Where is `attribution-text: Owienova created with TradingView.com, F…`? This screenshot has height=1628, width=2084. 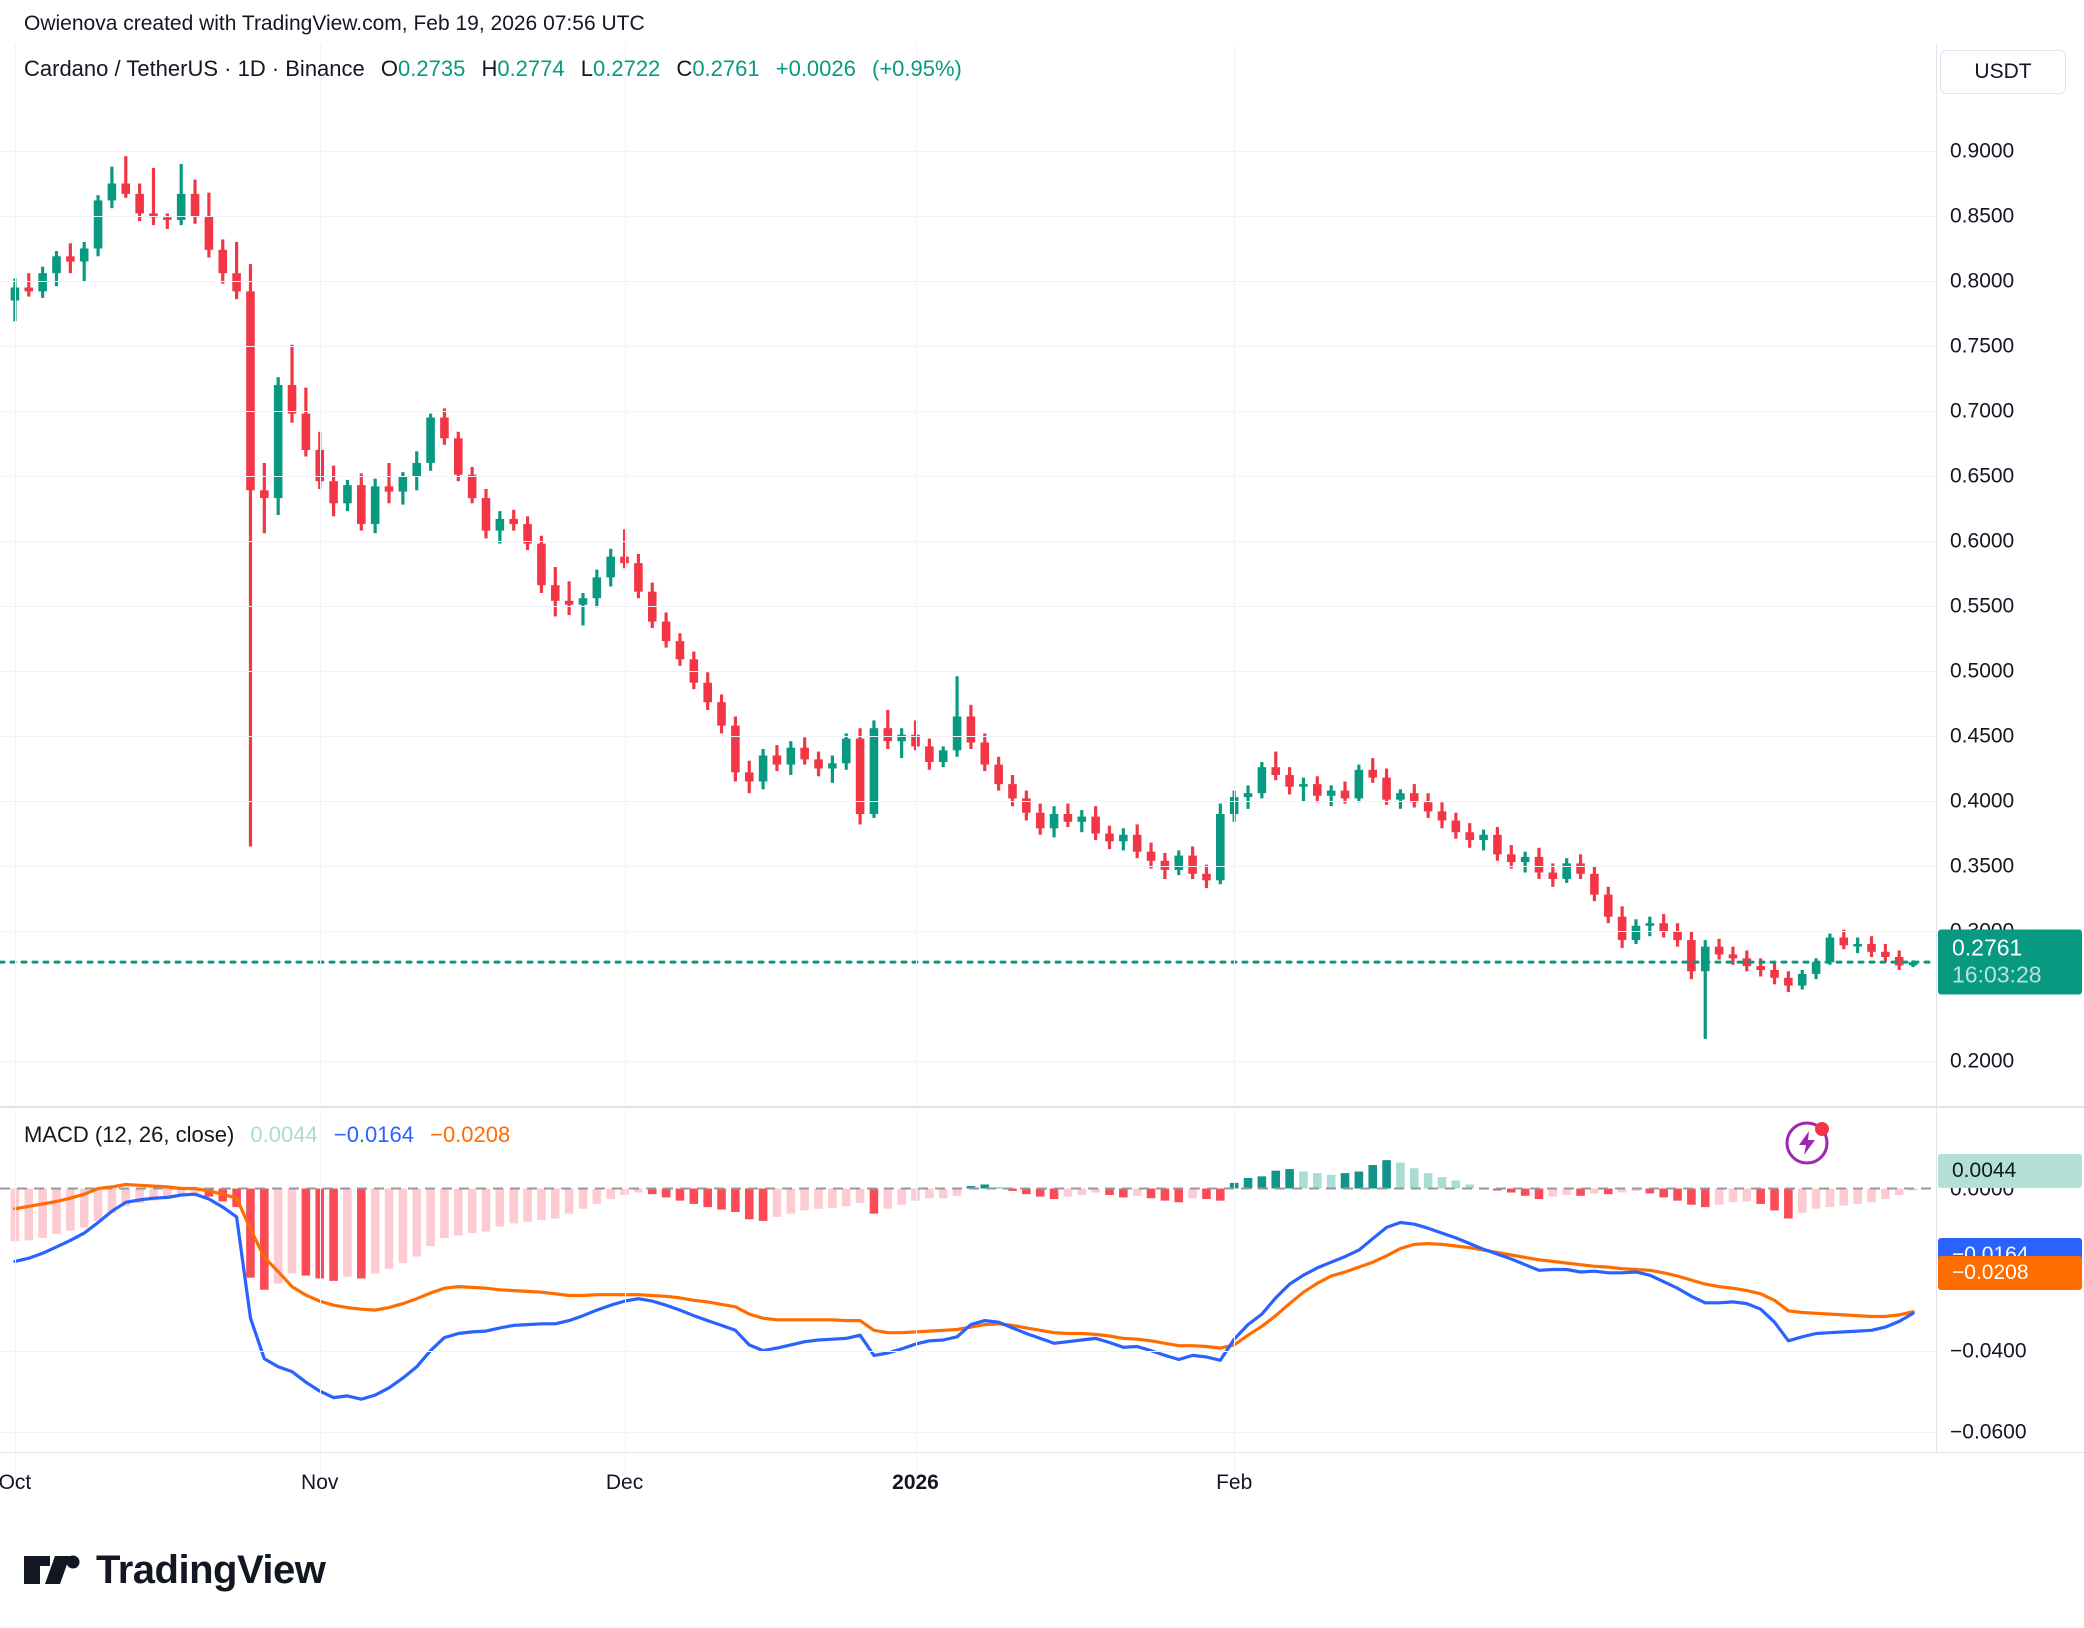 attribution-text: Owienova created with TradingView.com, F… is located at coordinates (334, 23).